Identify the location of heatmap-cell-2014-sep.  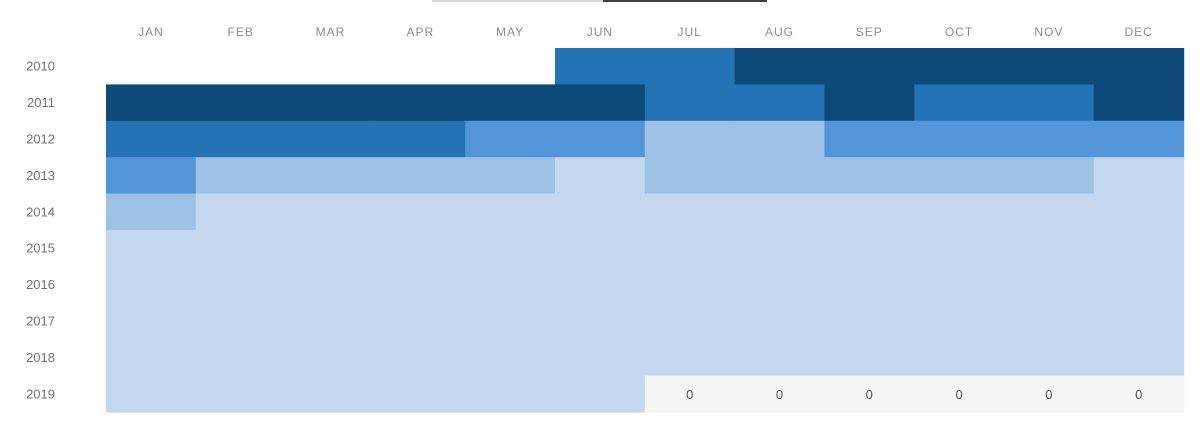
(869, 212).